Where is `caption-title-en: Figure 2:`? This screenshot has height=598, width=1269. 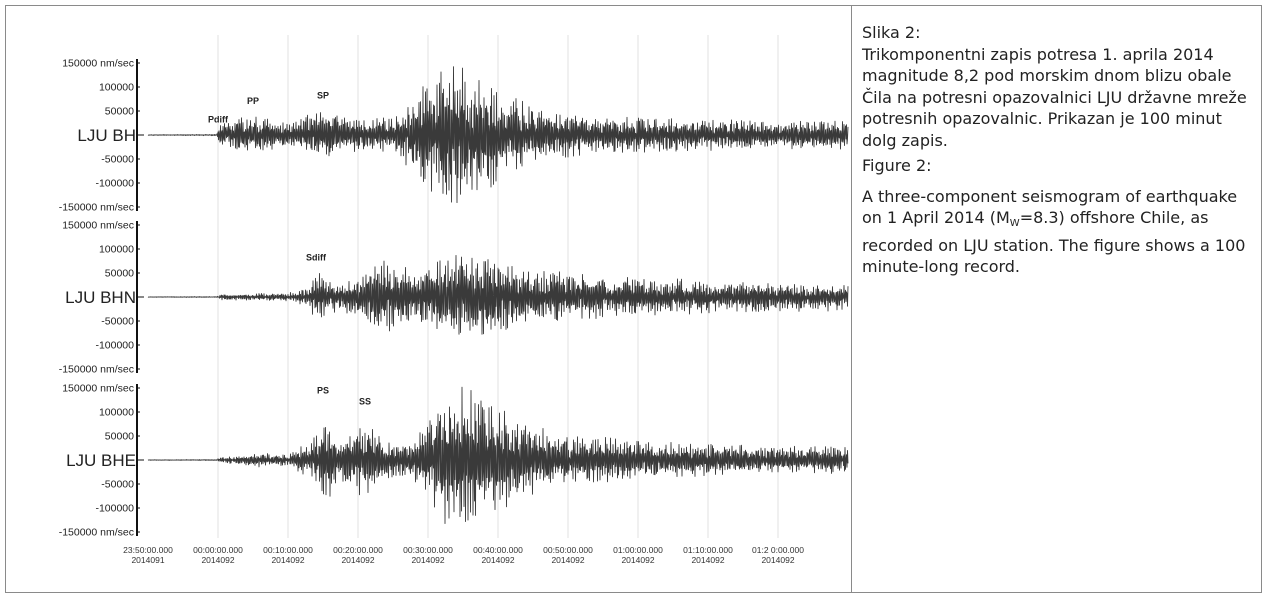 caption-title-en: Figure 2: is located at coordinates (897, 165).